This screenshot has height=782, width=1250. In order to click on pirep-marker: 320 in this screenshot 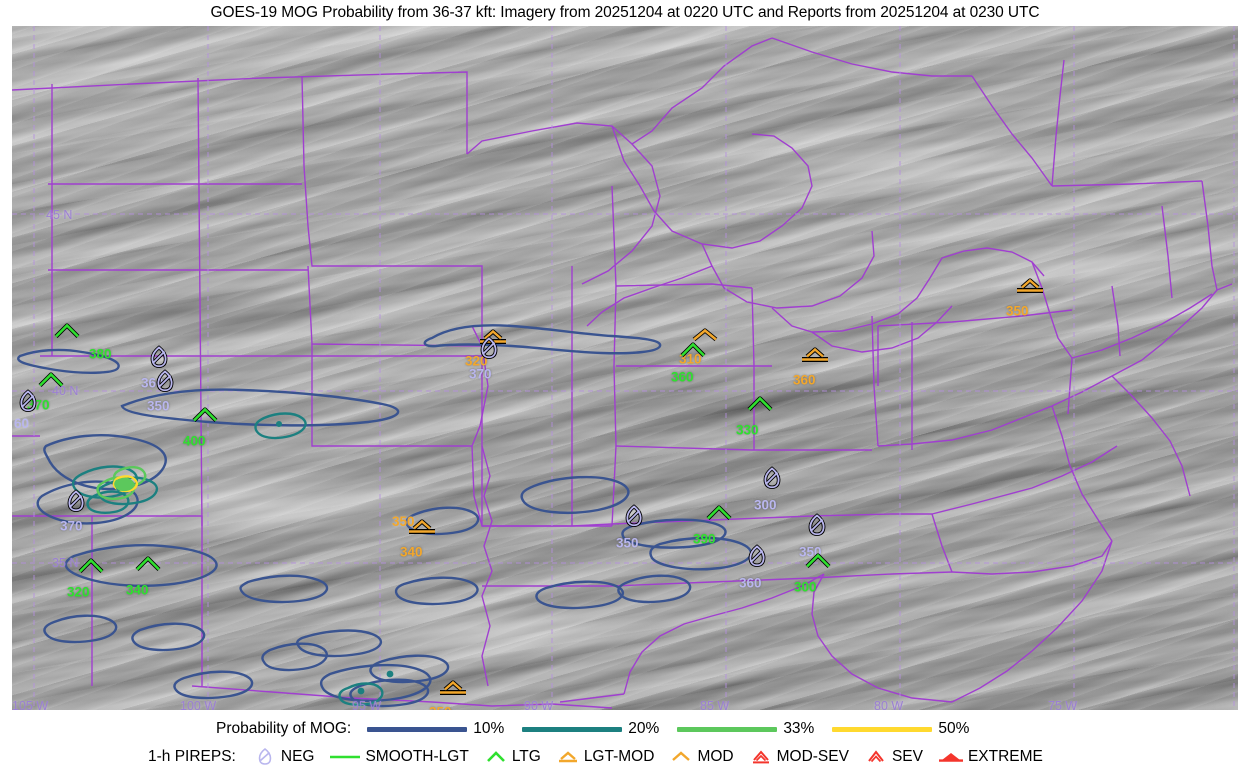, I will do `click(86, 578)`.